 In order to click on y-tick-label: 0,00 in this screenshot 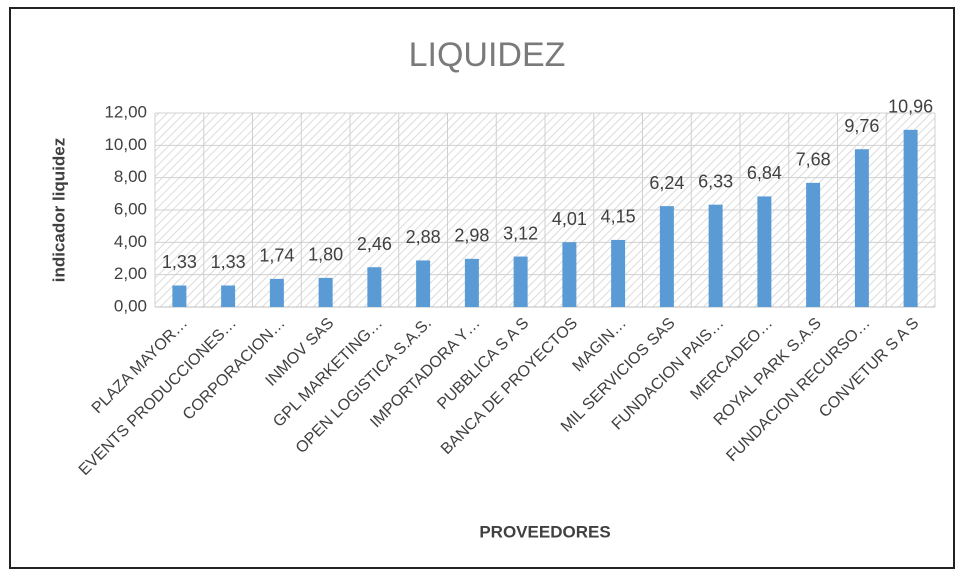, I will do `click(130, 305)`.